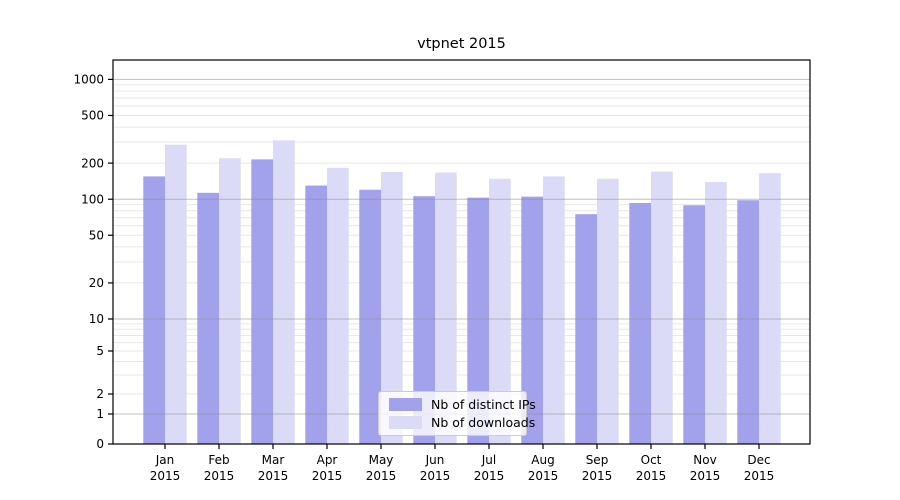  What do you see at coordinates (554, 310) in the screenshot?
I see `bar-downloads-aug` at bounding box center [554, 310].